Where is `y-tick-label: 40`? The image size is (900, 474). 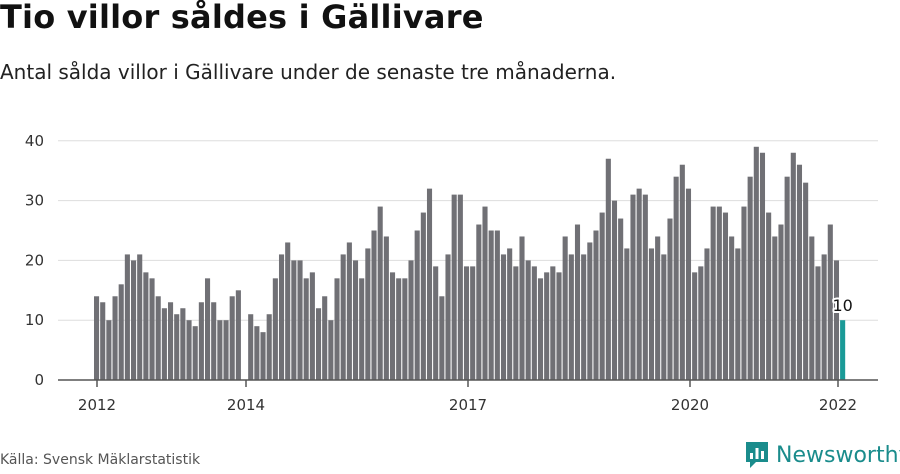
y-tick-label: 40 is located at coordinates (34, 141).